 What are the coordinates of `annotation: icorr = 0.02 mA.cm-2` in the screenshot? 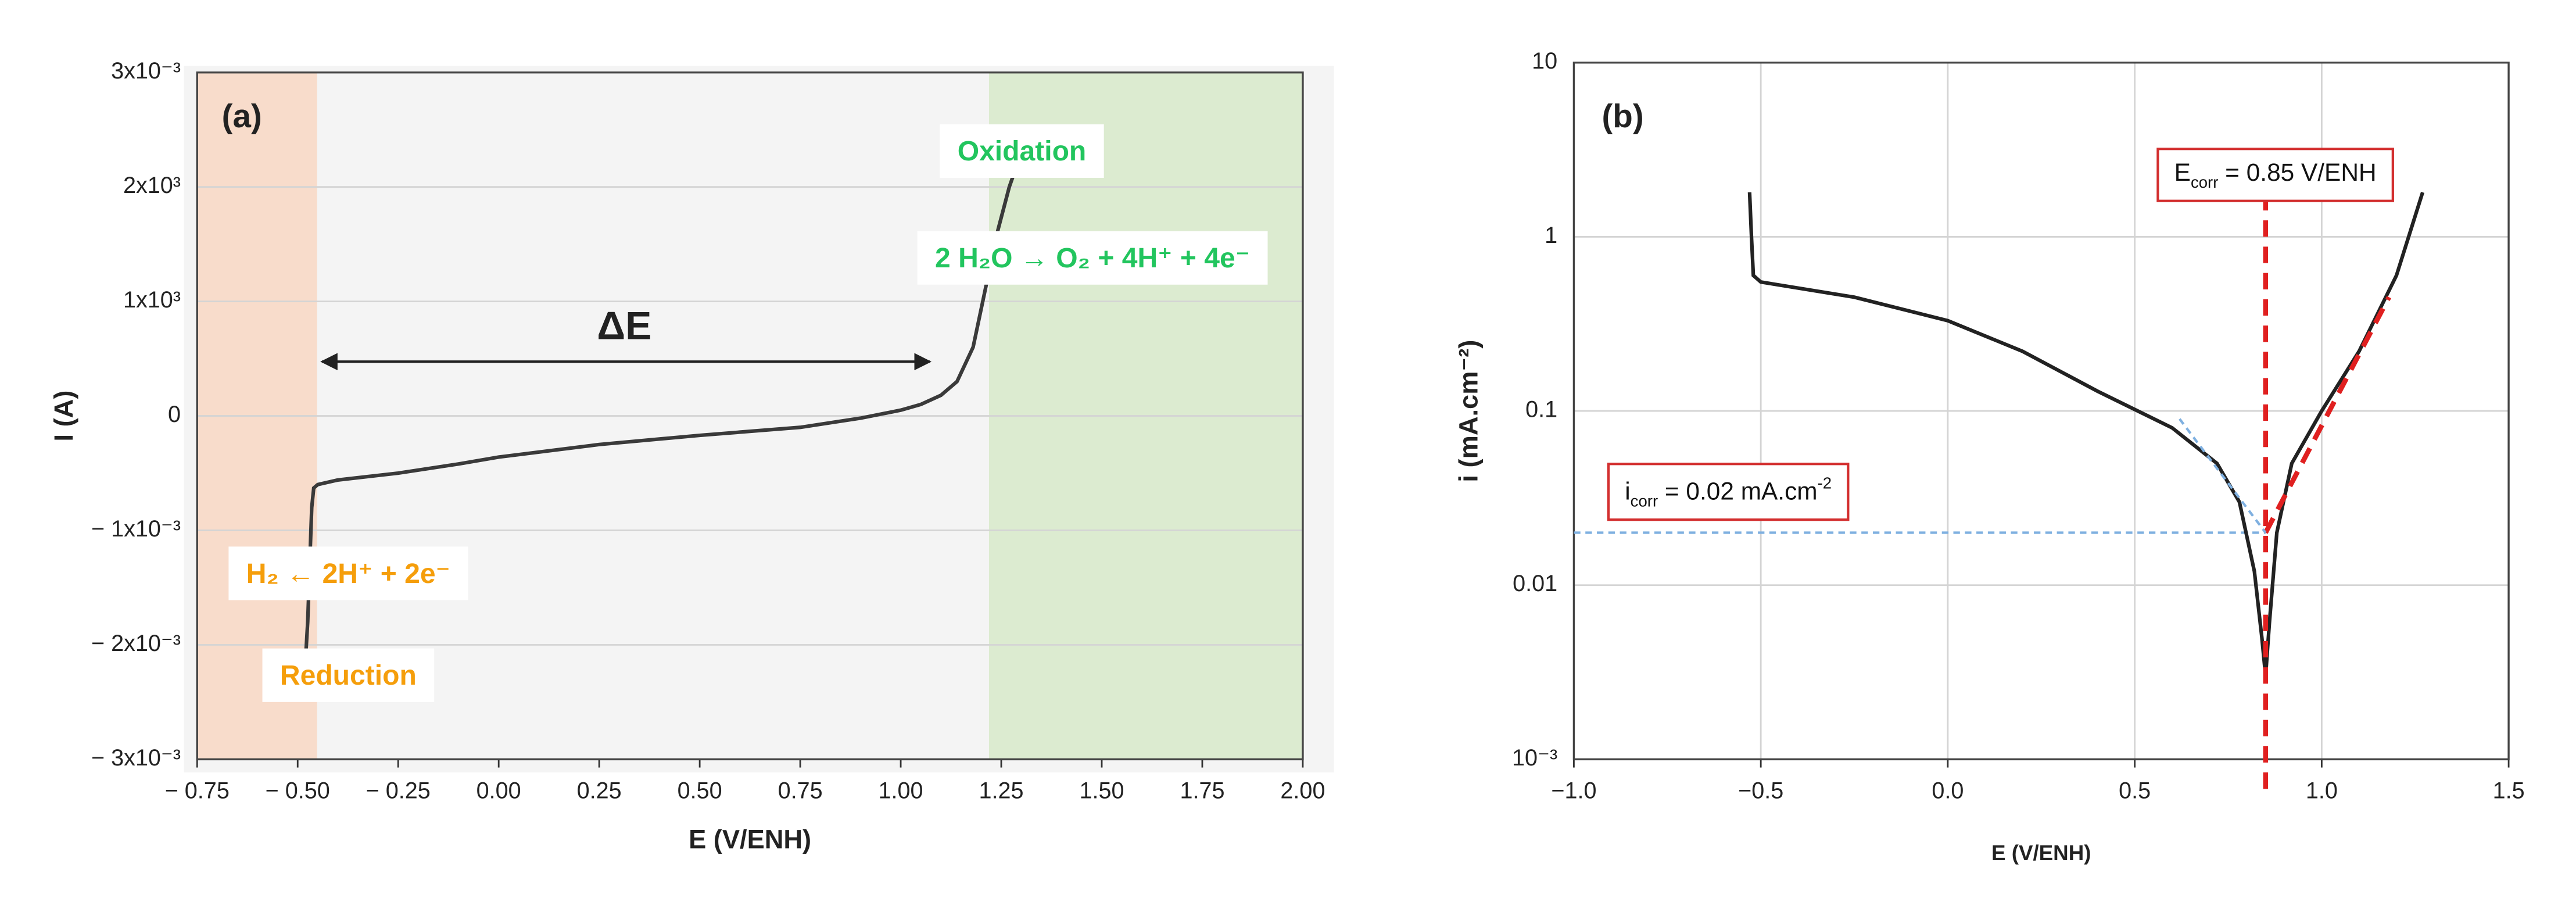 It's located at (1728, 492).